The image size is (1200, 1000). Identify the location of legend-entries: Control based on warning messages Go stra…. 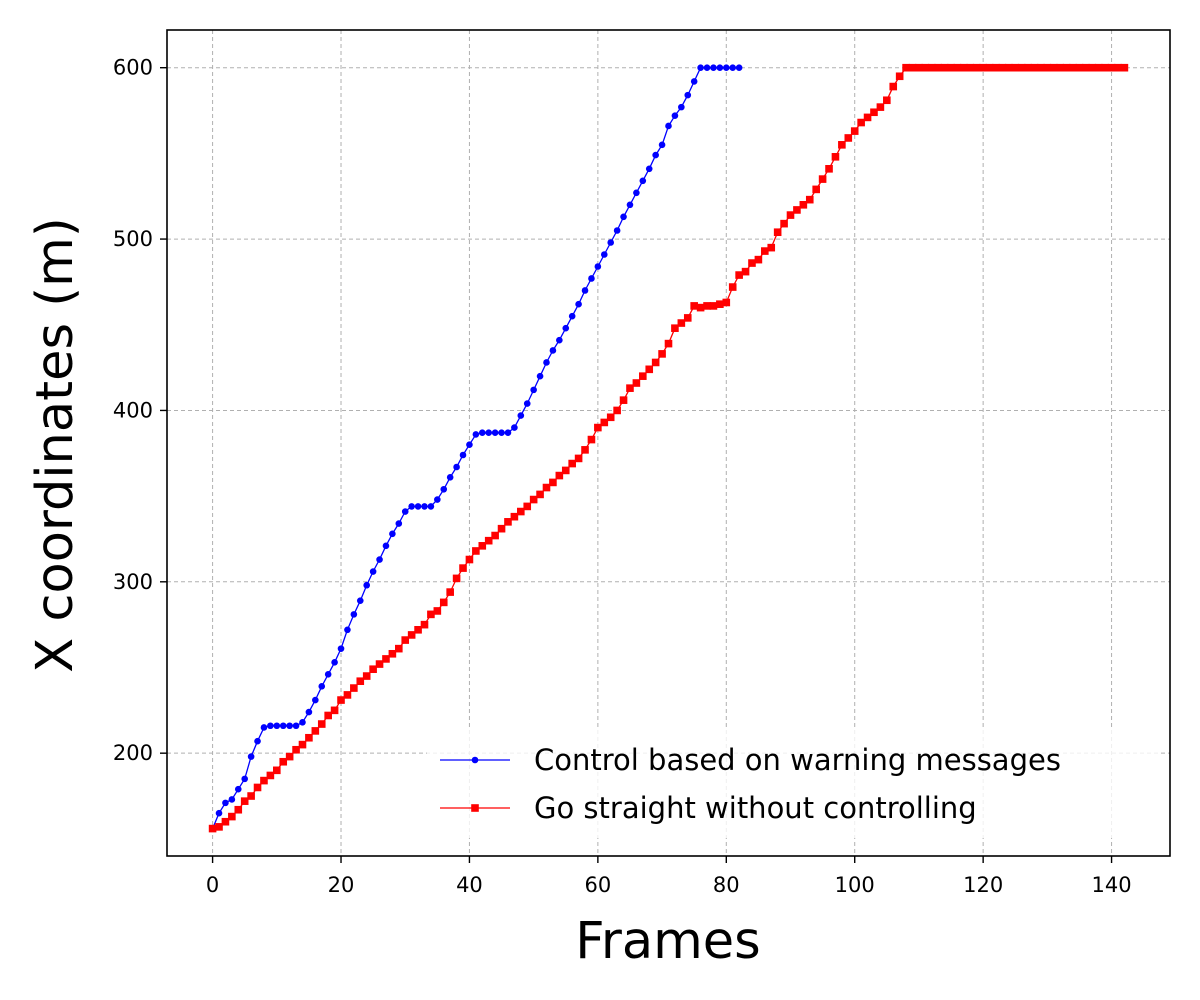
(750, 784).